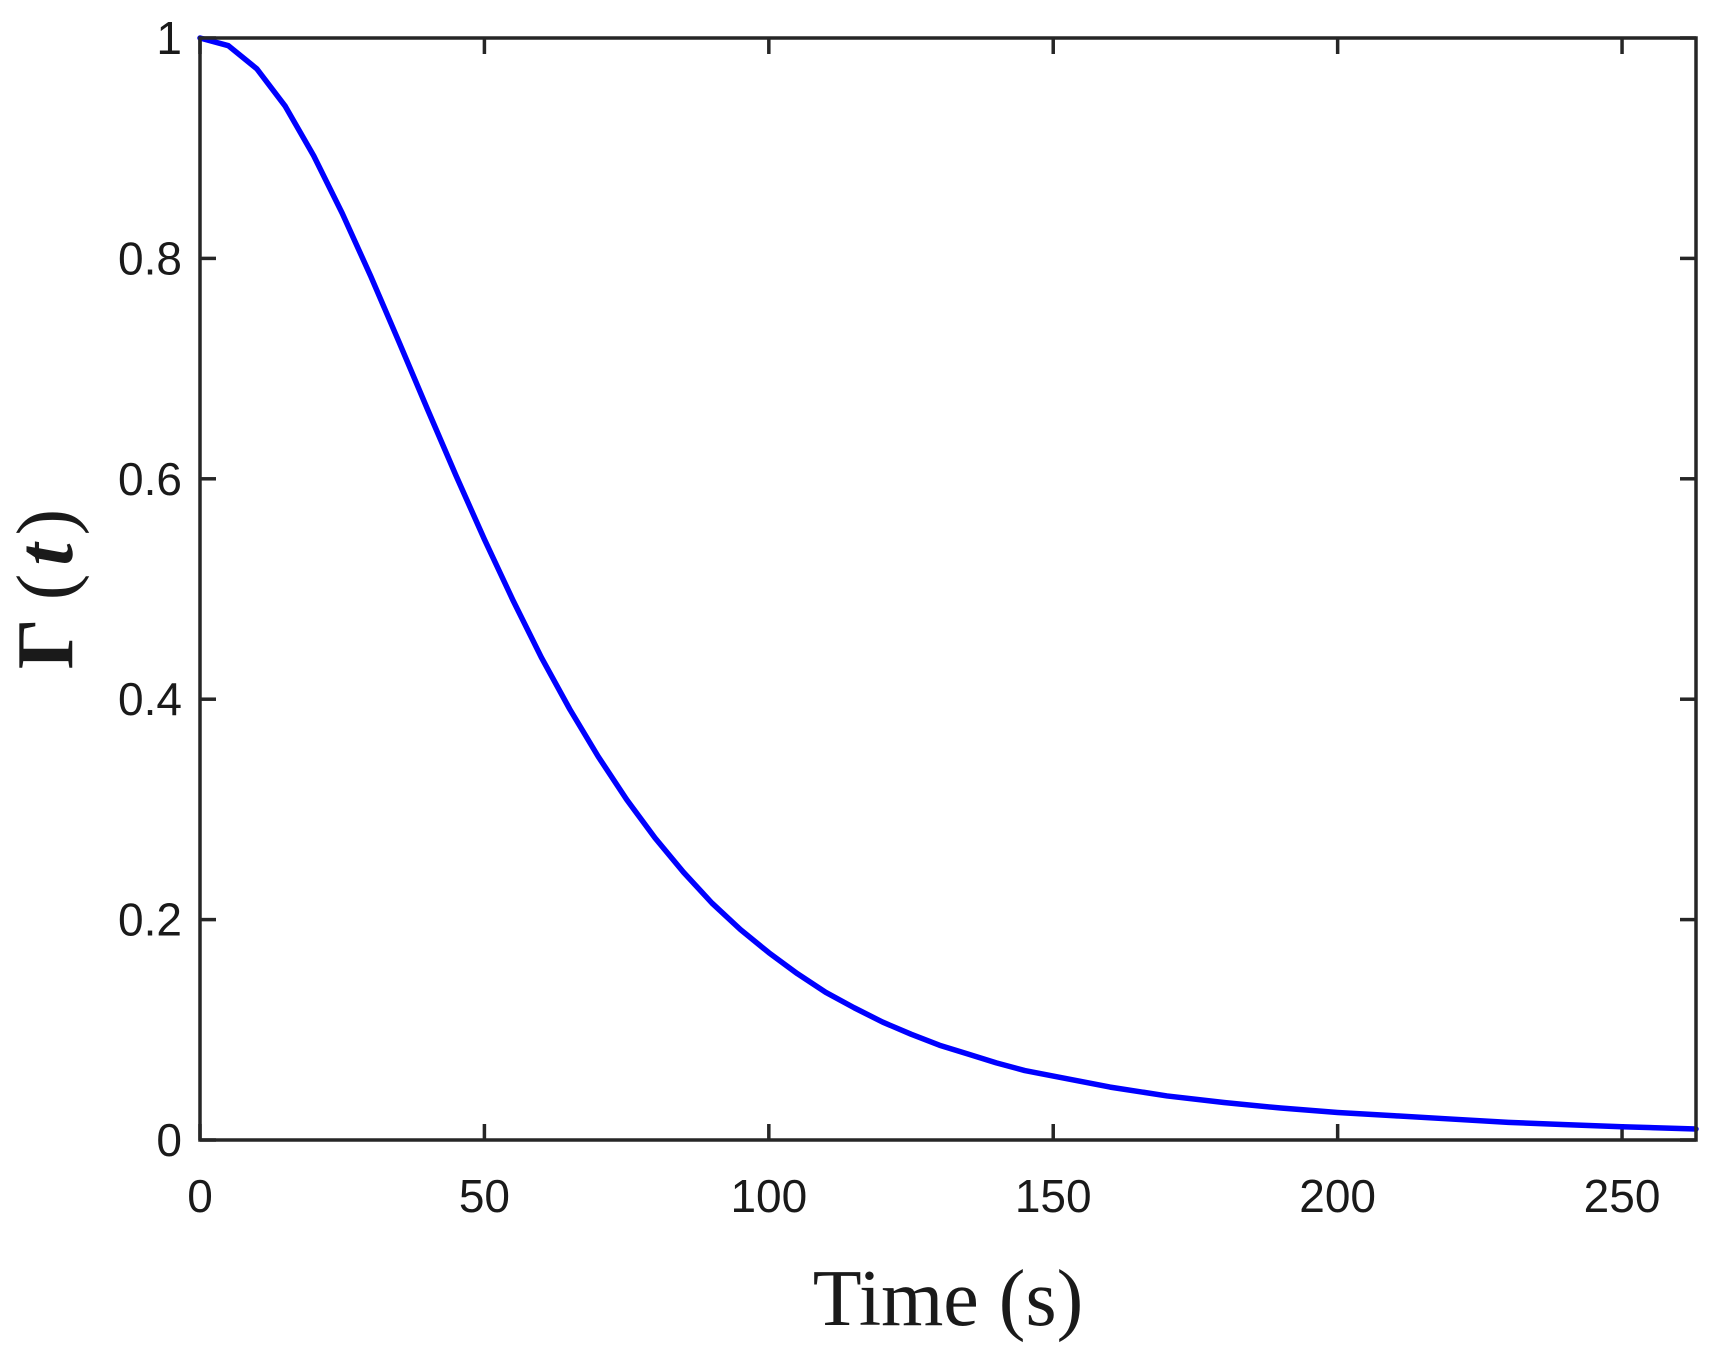 The height and width of the screenshot is (1350, 1715). What do you see at coordinates (948, 1299) in the screenshot?
I see `x-axis-label: Time (s)` at bounding box center [948, 1299].